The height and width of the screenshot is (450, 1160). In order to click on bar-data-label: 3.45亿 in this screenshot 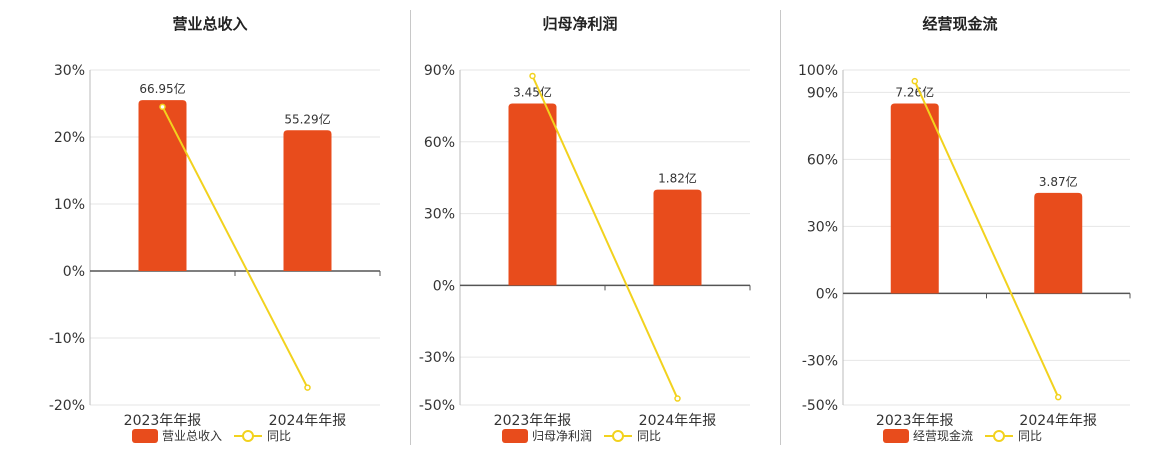, I will do `click(532, 92)`.